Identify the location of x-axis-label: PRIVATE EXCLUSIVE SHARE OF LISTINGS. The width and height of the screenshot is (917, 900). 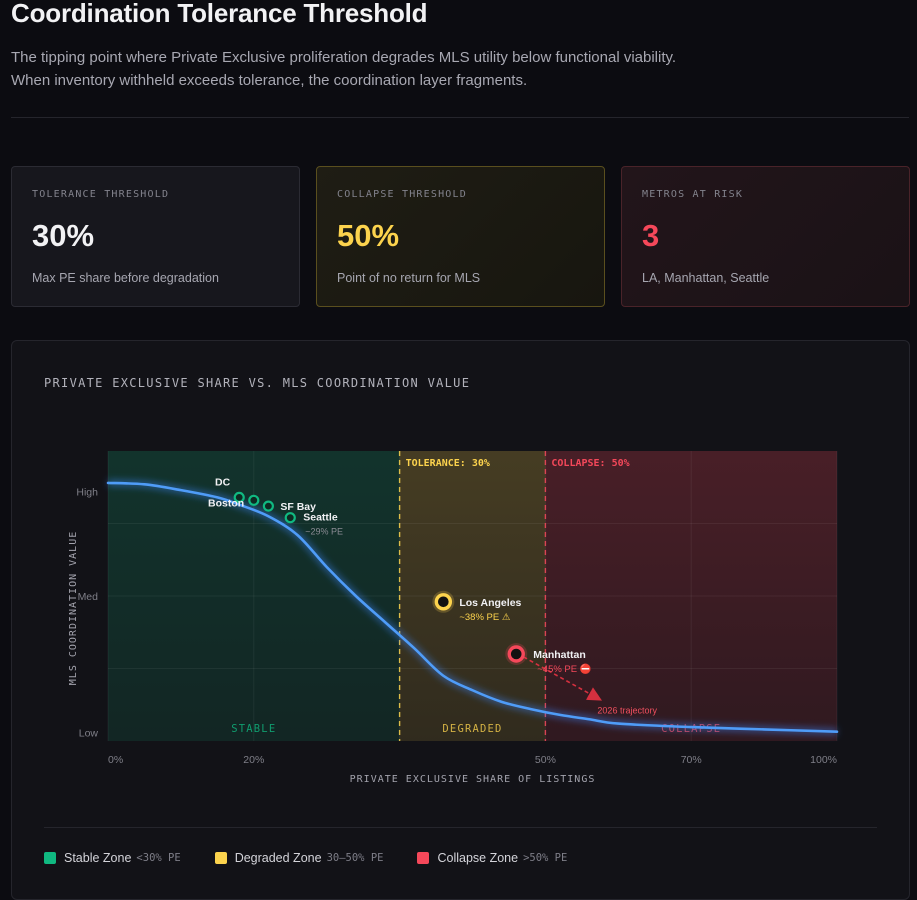
(473, 779).